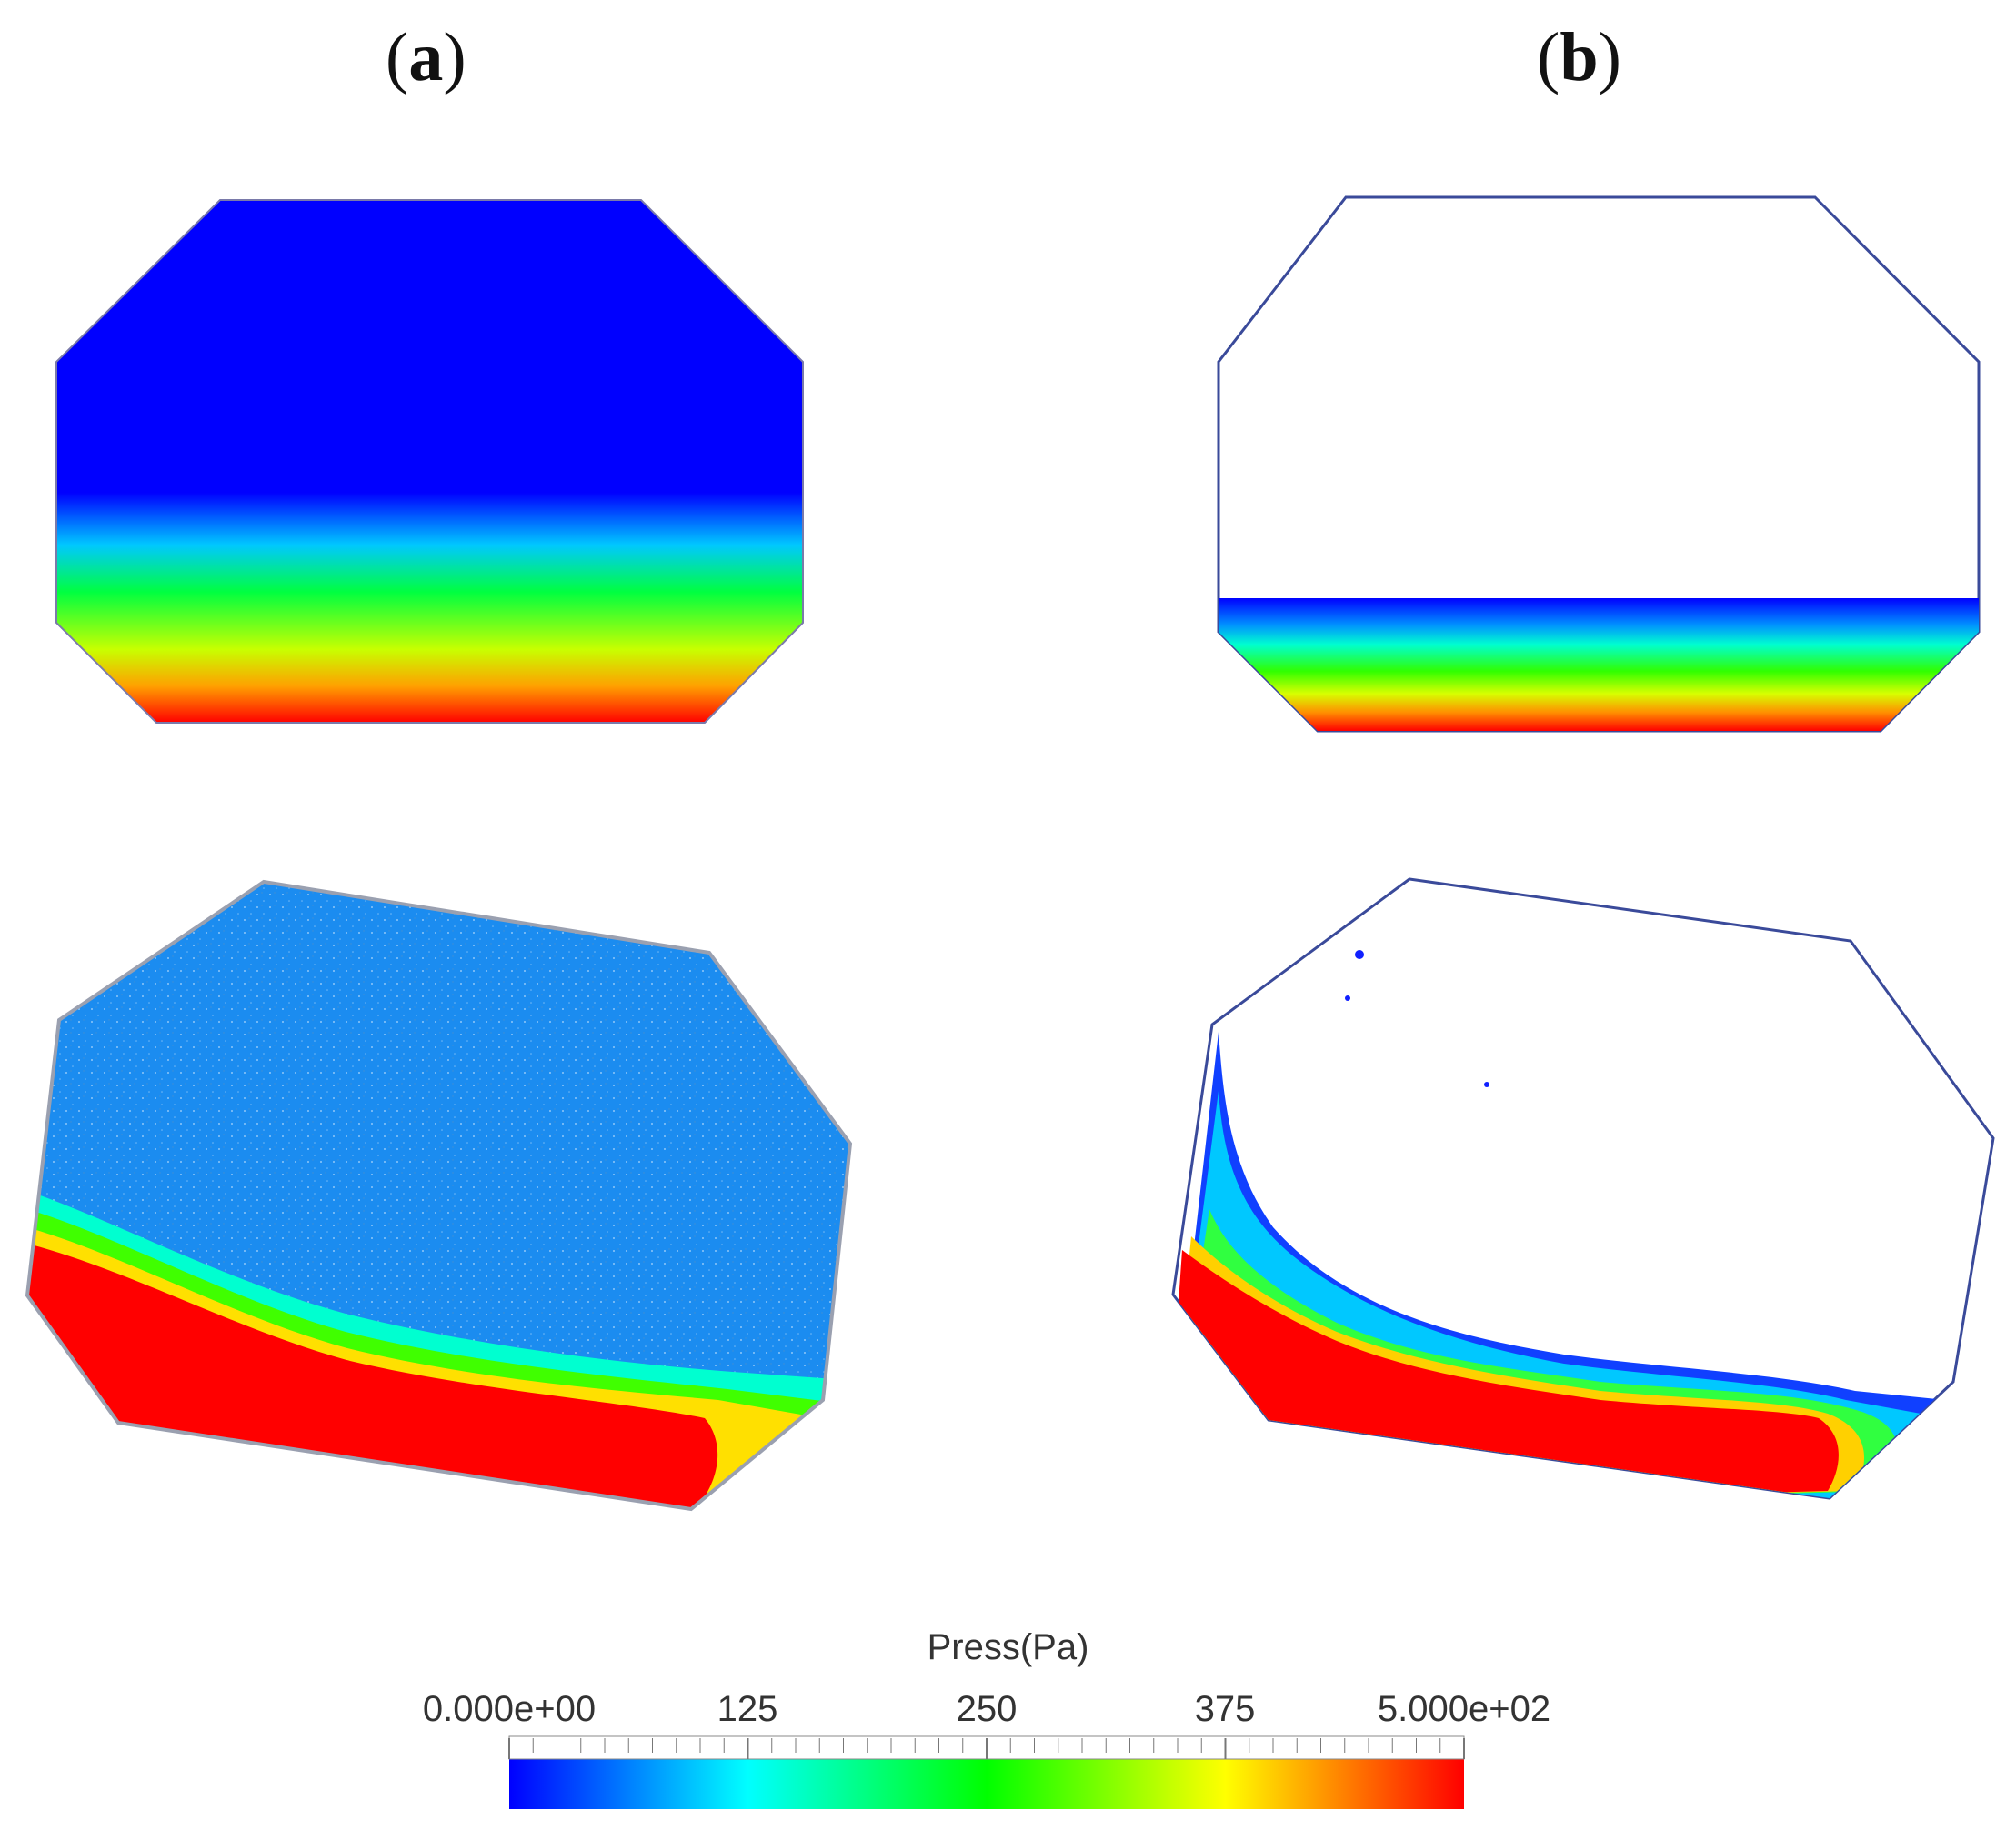 Image resolution: width=2016 pixels, height=1830 pixels. I want to click on panel-b-sloshing-state, so click(1583, 1188).